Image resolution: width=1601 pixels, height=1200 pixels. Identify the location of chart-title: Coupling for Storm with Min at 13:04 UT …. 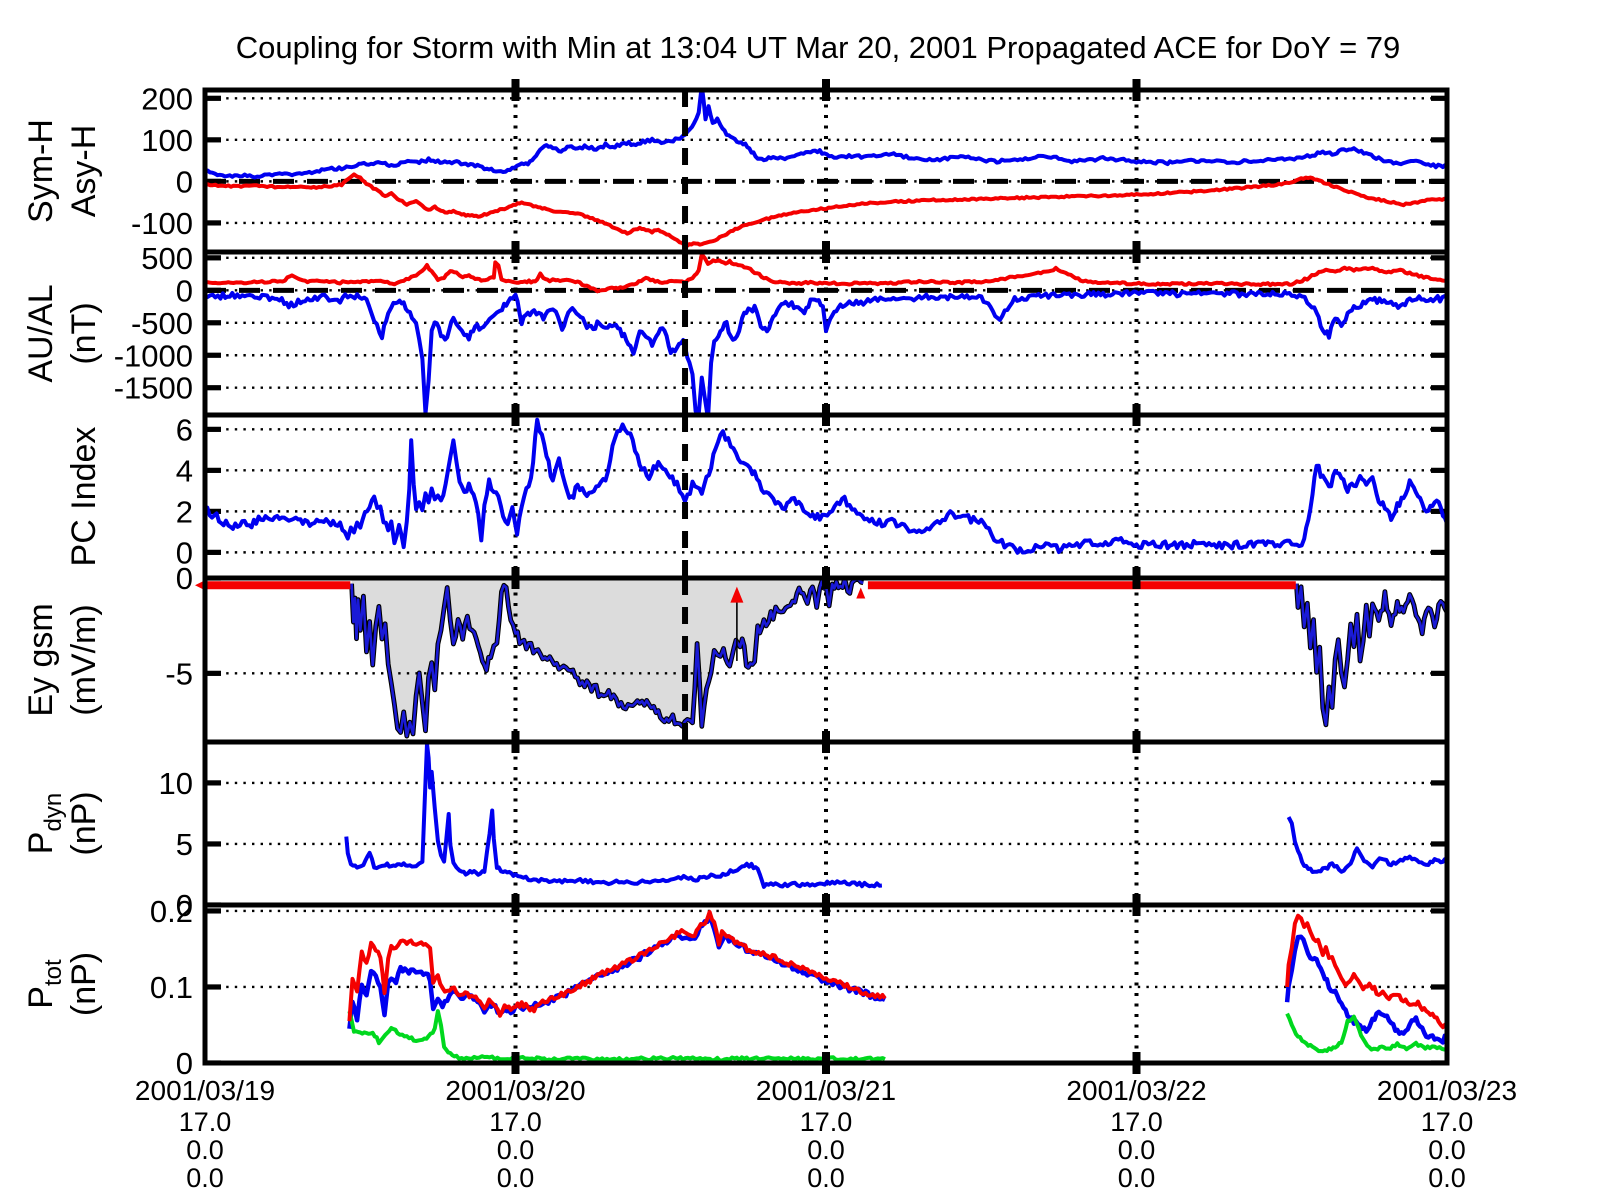
(818, 47).